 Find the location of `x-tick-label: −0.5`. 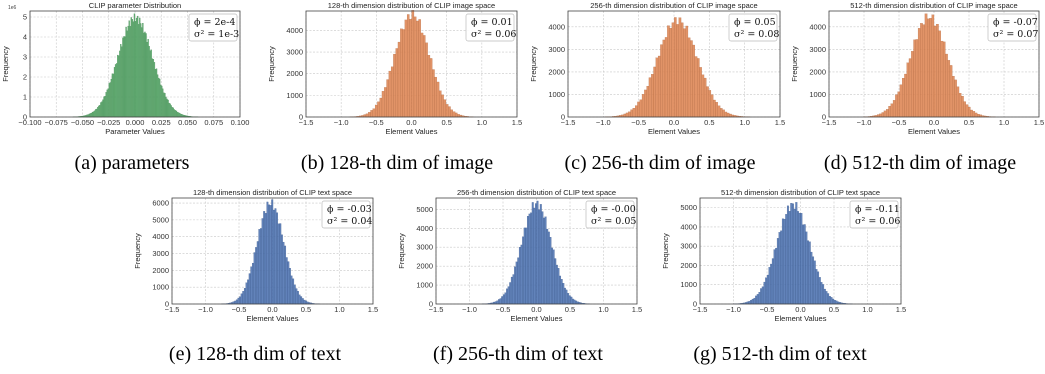

x-tick-label: −0.5 is located at coordinates (767, 309).